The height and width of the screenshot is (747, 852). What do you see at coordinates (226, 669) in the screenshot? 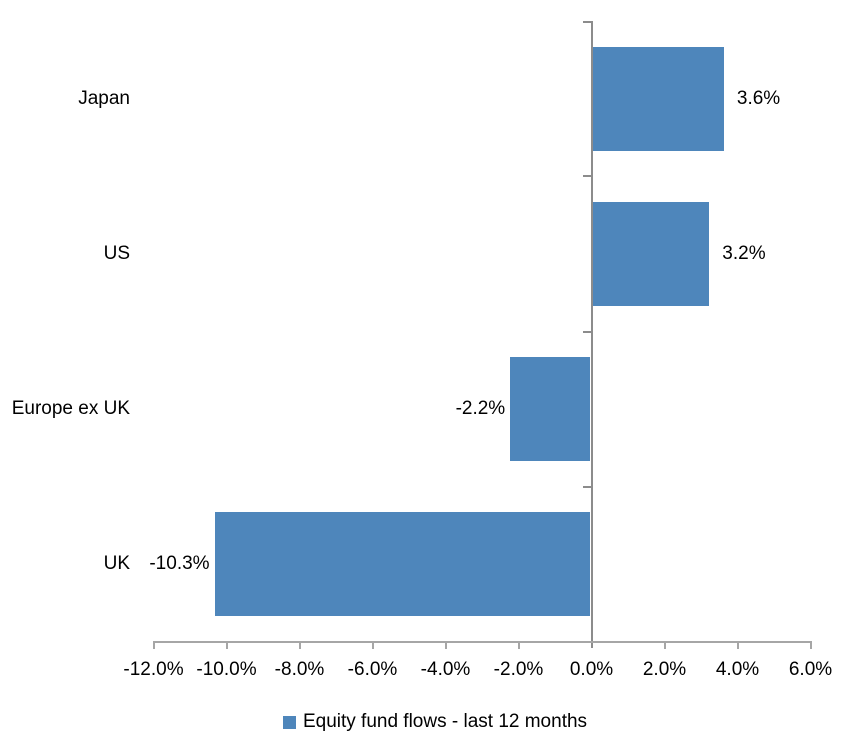
I see `x-axis-tick-label-10-0: -10.0%` at bounding box center [226, 669].